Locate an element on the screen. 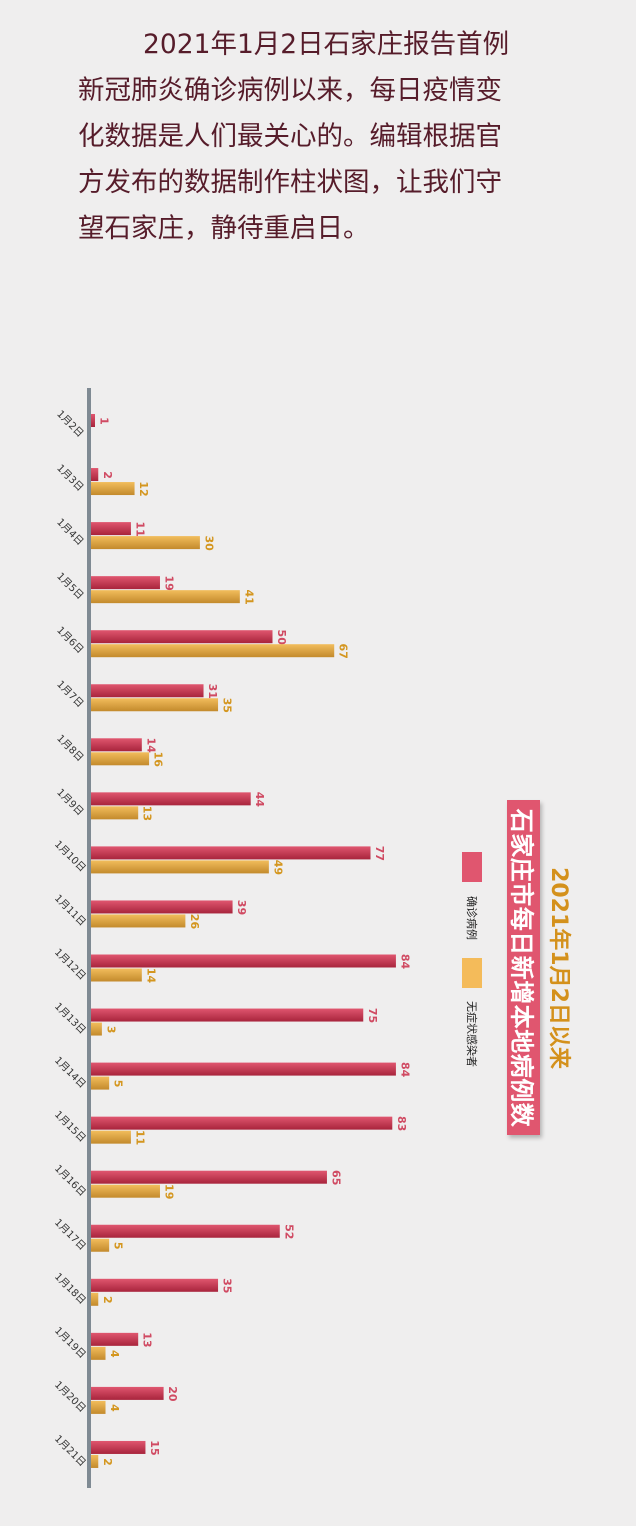 The height and width of the screenshot is (1526, 636). category-label: 1月15日 is located at coordinates (70, 1126).